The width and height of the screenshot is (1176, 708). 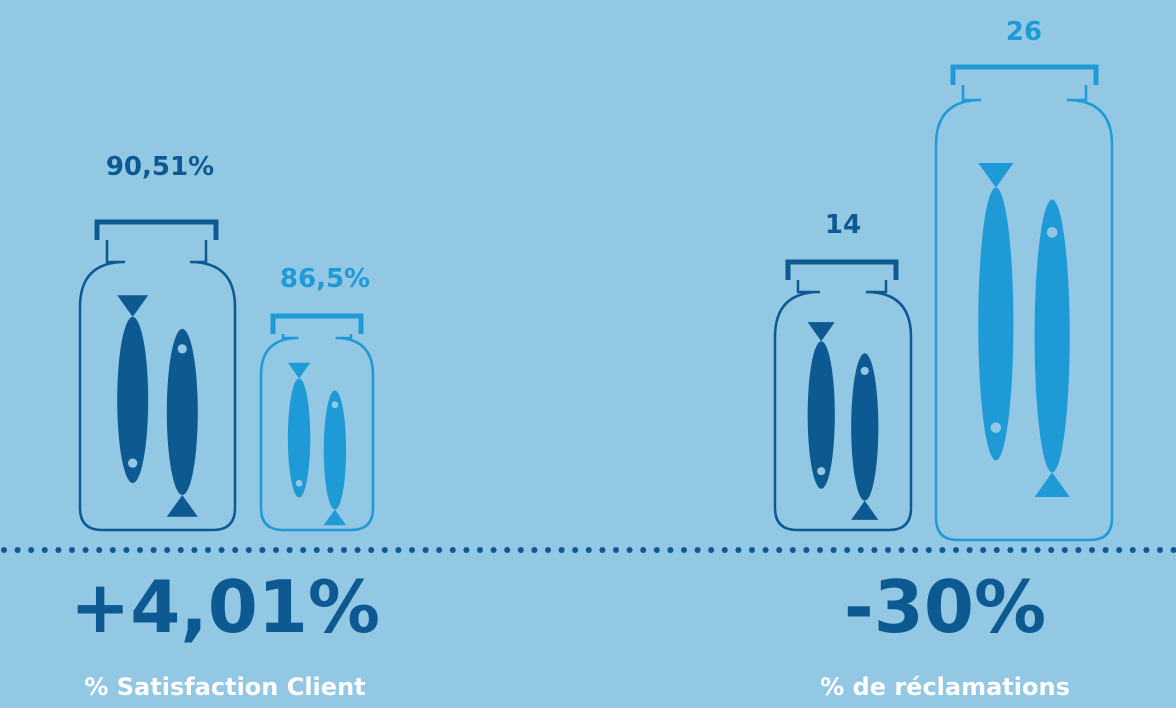 I want to click on jar-label: 90,51%, so click(x=160, y=167).